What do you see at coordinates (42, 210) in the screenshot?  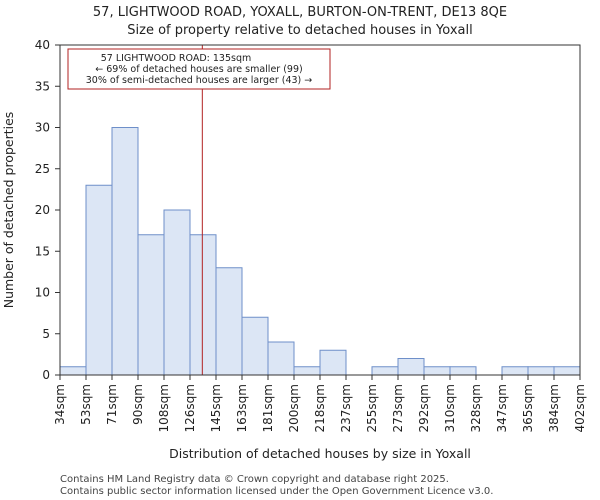 I see `y-tick-label: 20` at bounding box center [42, 210].